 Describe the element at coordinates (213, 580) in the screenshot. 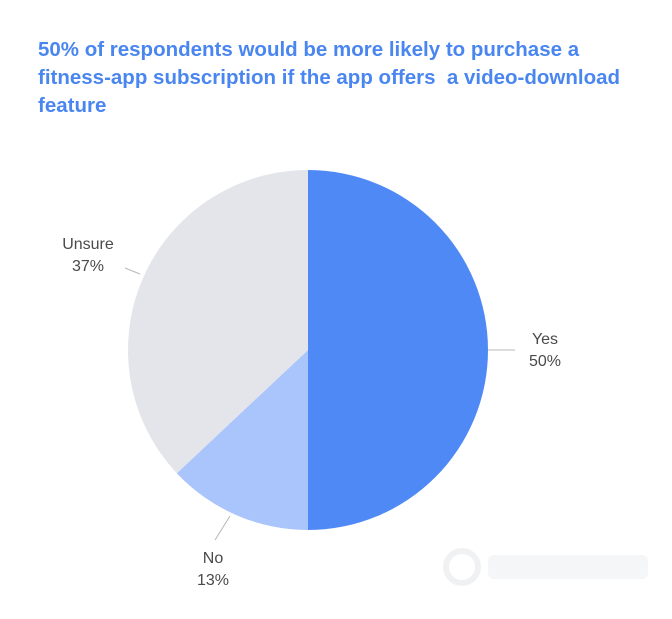

I see `slice-percent-no: 13%` at that location.